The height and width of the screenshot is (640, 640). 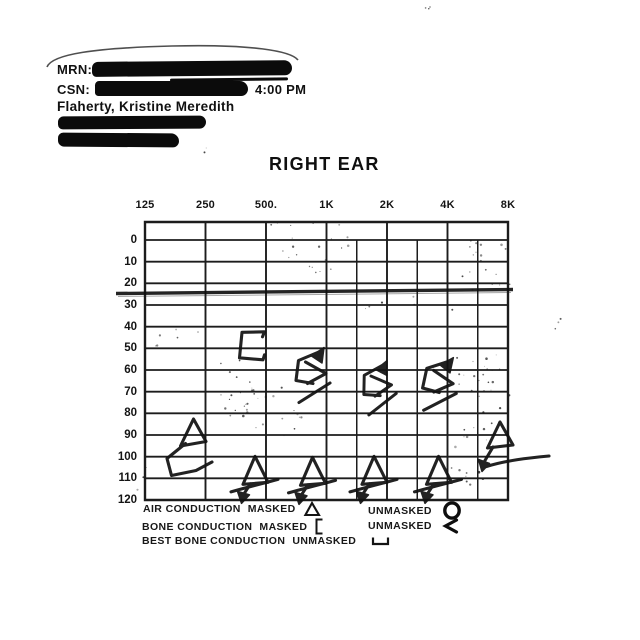 I want to click on bc-masked-4K-symbol, so click(x=439, y=384).